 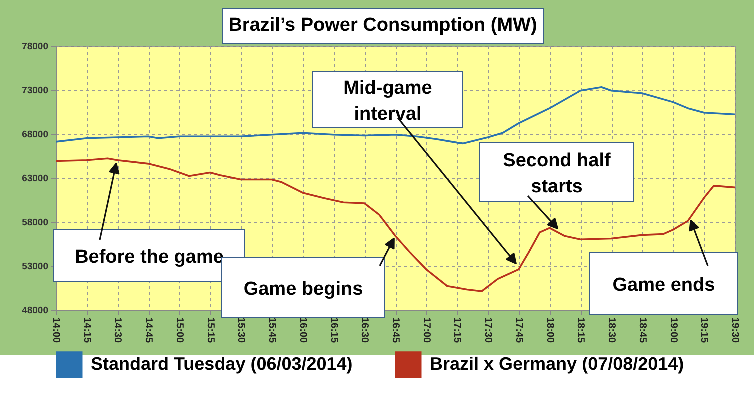 I want to click on y-tick-label: 58000, so click(x=35, y=223).